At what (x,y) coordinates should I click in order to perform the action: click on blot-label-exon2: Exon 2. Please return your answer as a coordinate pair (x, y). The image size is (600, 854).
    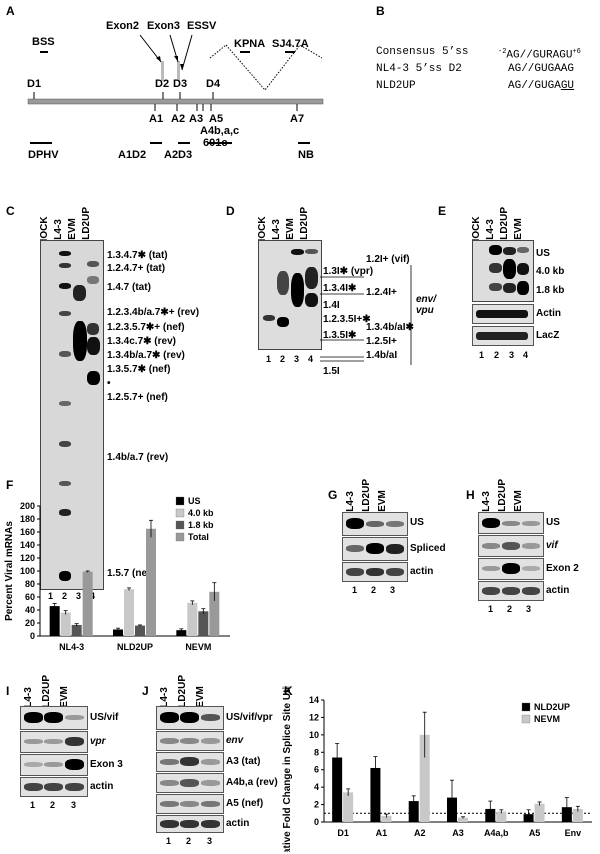
    Looking at the image, I should click on (562, 568).